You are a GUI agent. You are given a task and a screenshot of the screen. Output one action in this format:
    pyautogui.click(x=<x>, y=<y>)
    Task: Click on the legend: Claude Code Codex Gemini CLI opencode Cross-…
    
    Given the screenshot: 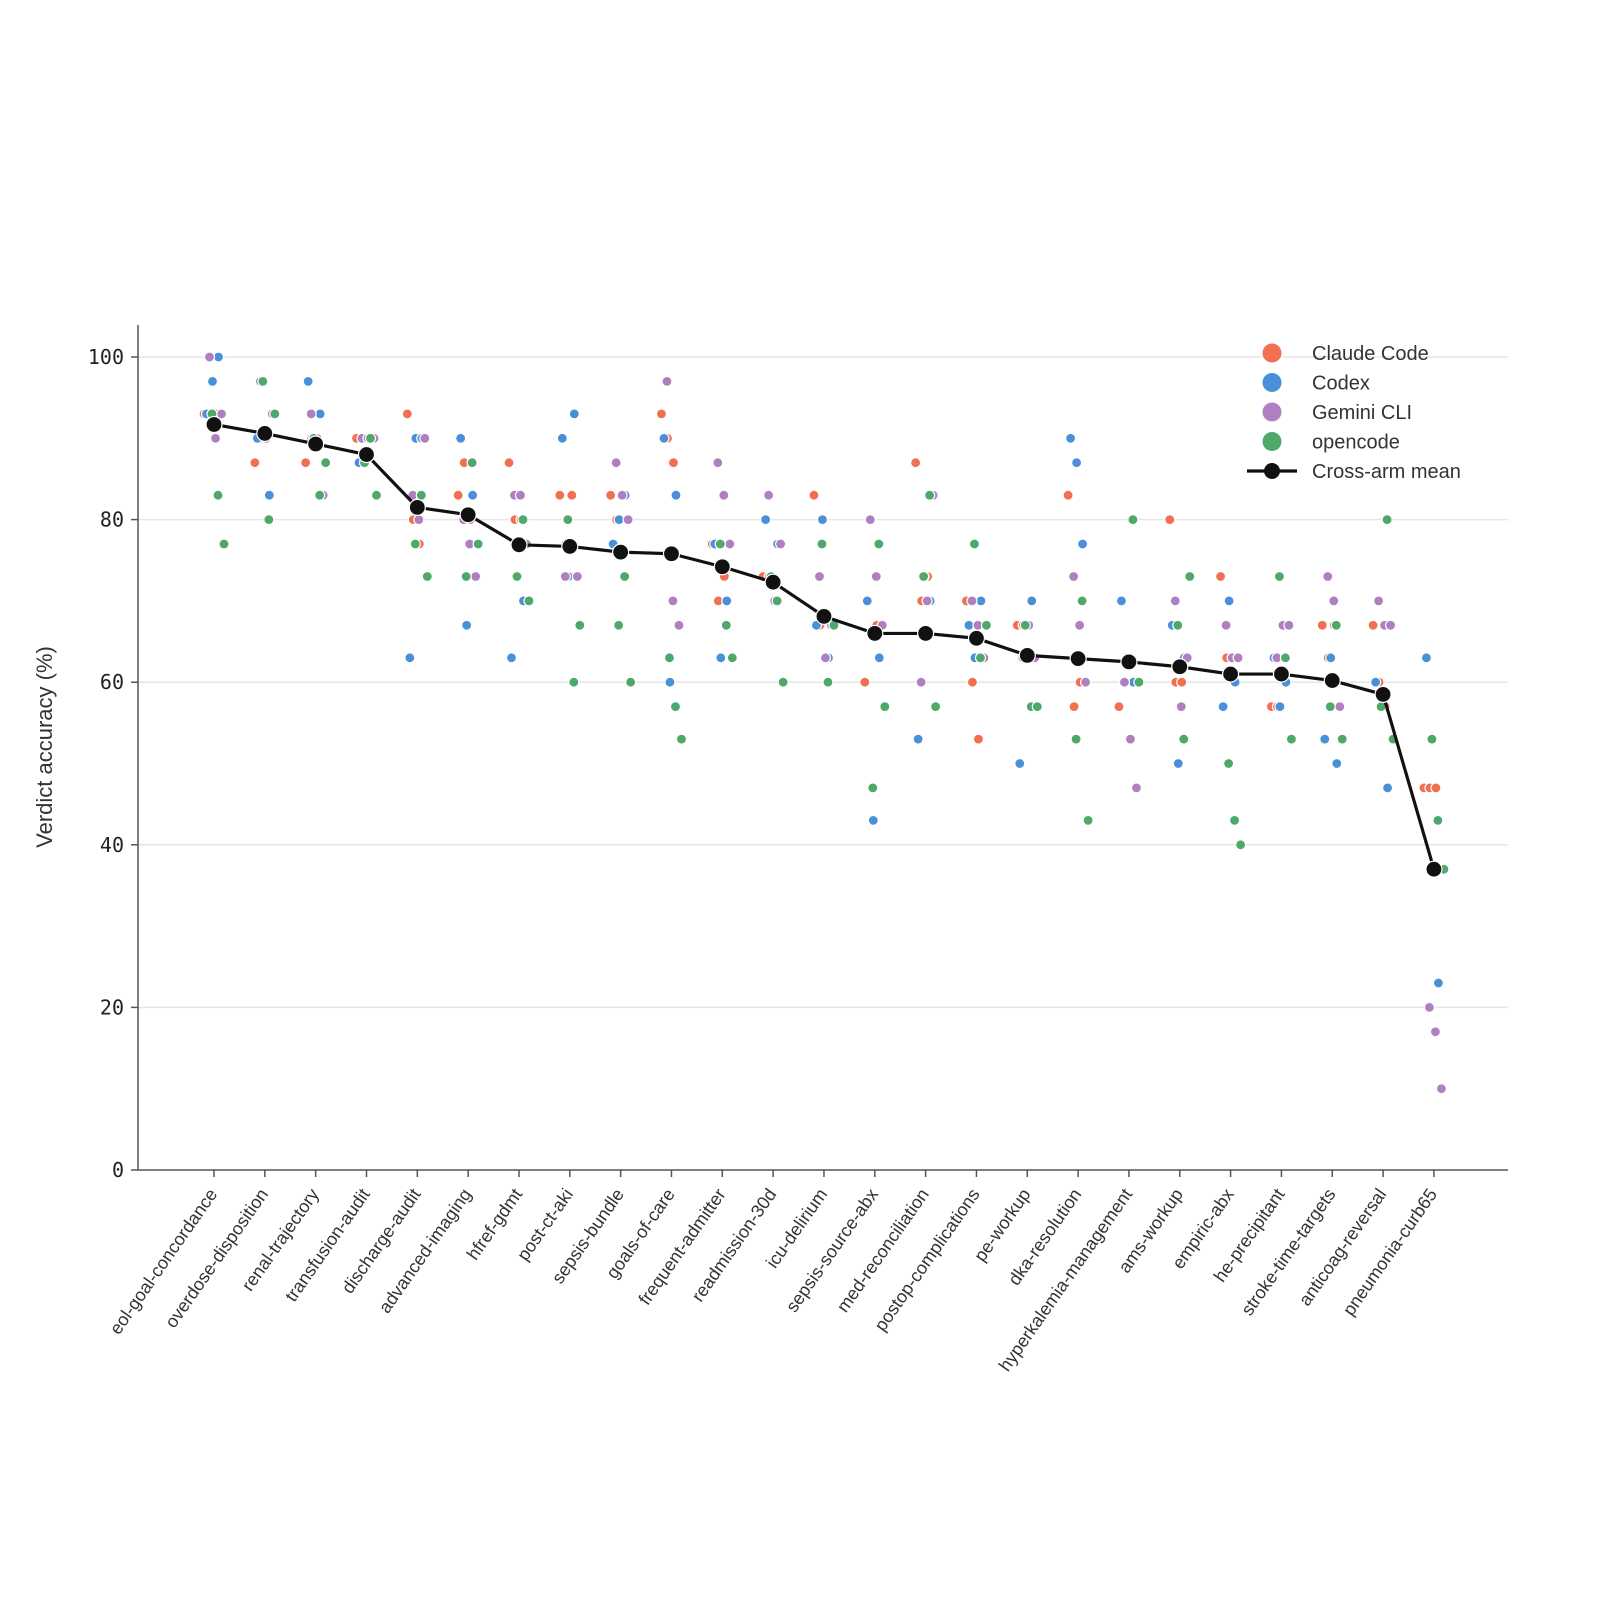 What is the action you would take?
    pyautogui.click(x=1354, y=413)
    